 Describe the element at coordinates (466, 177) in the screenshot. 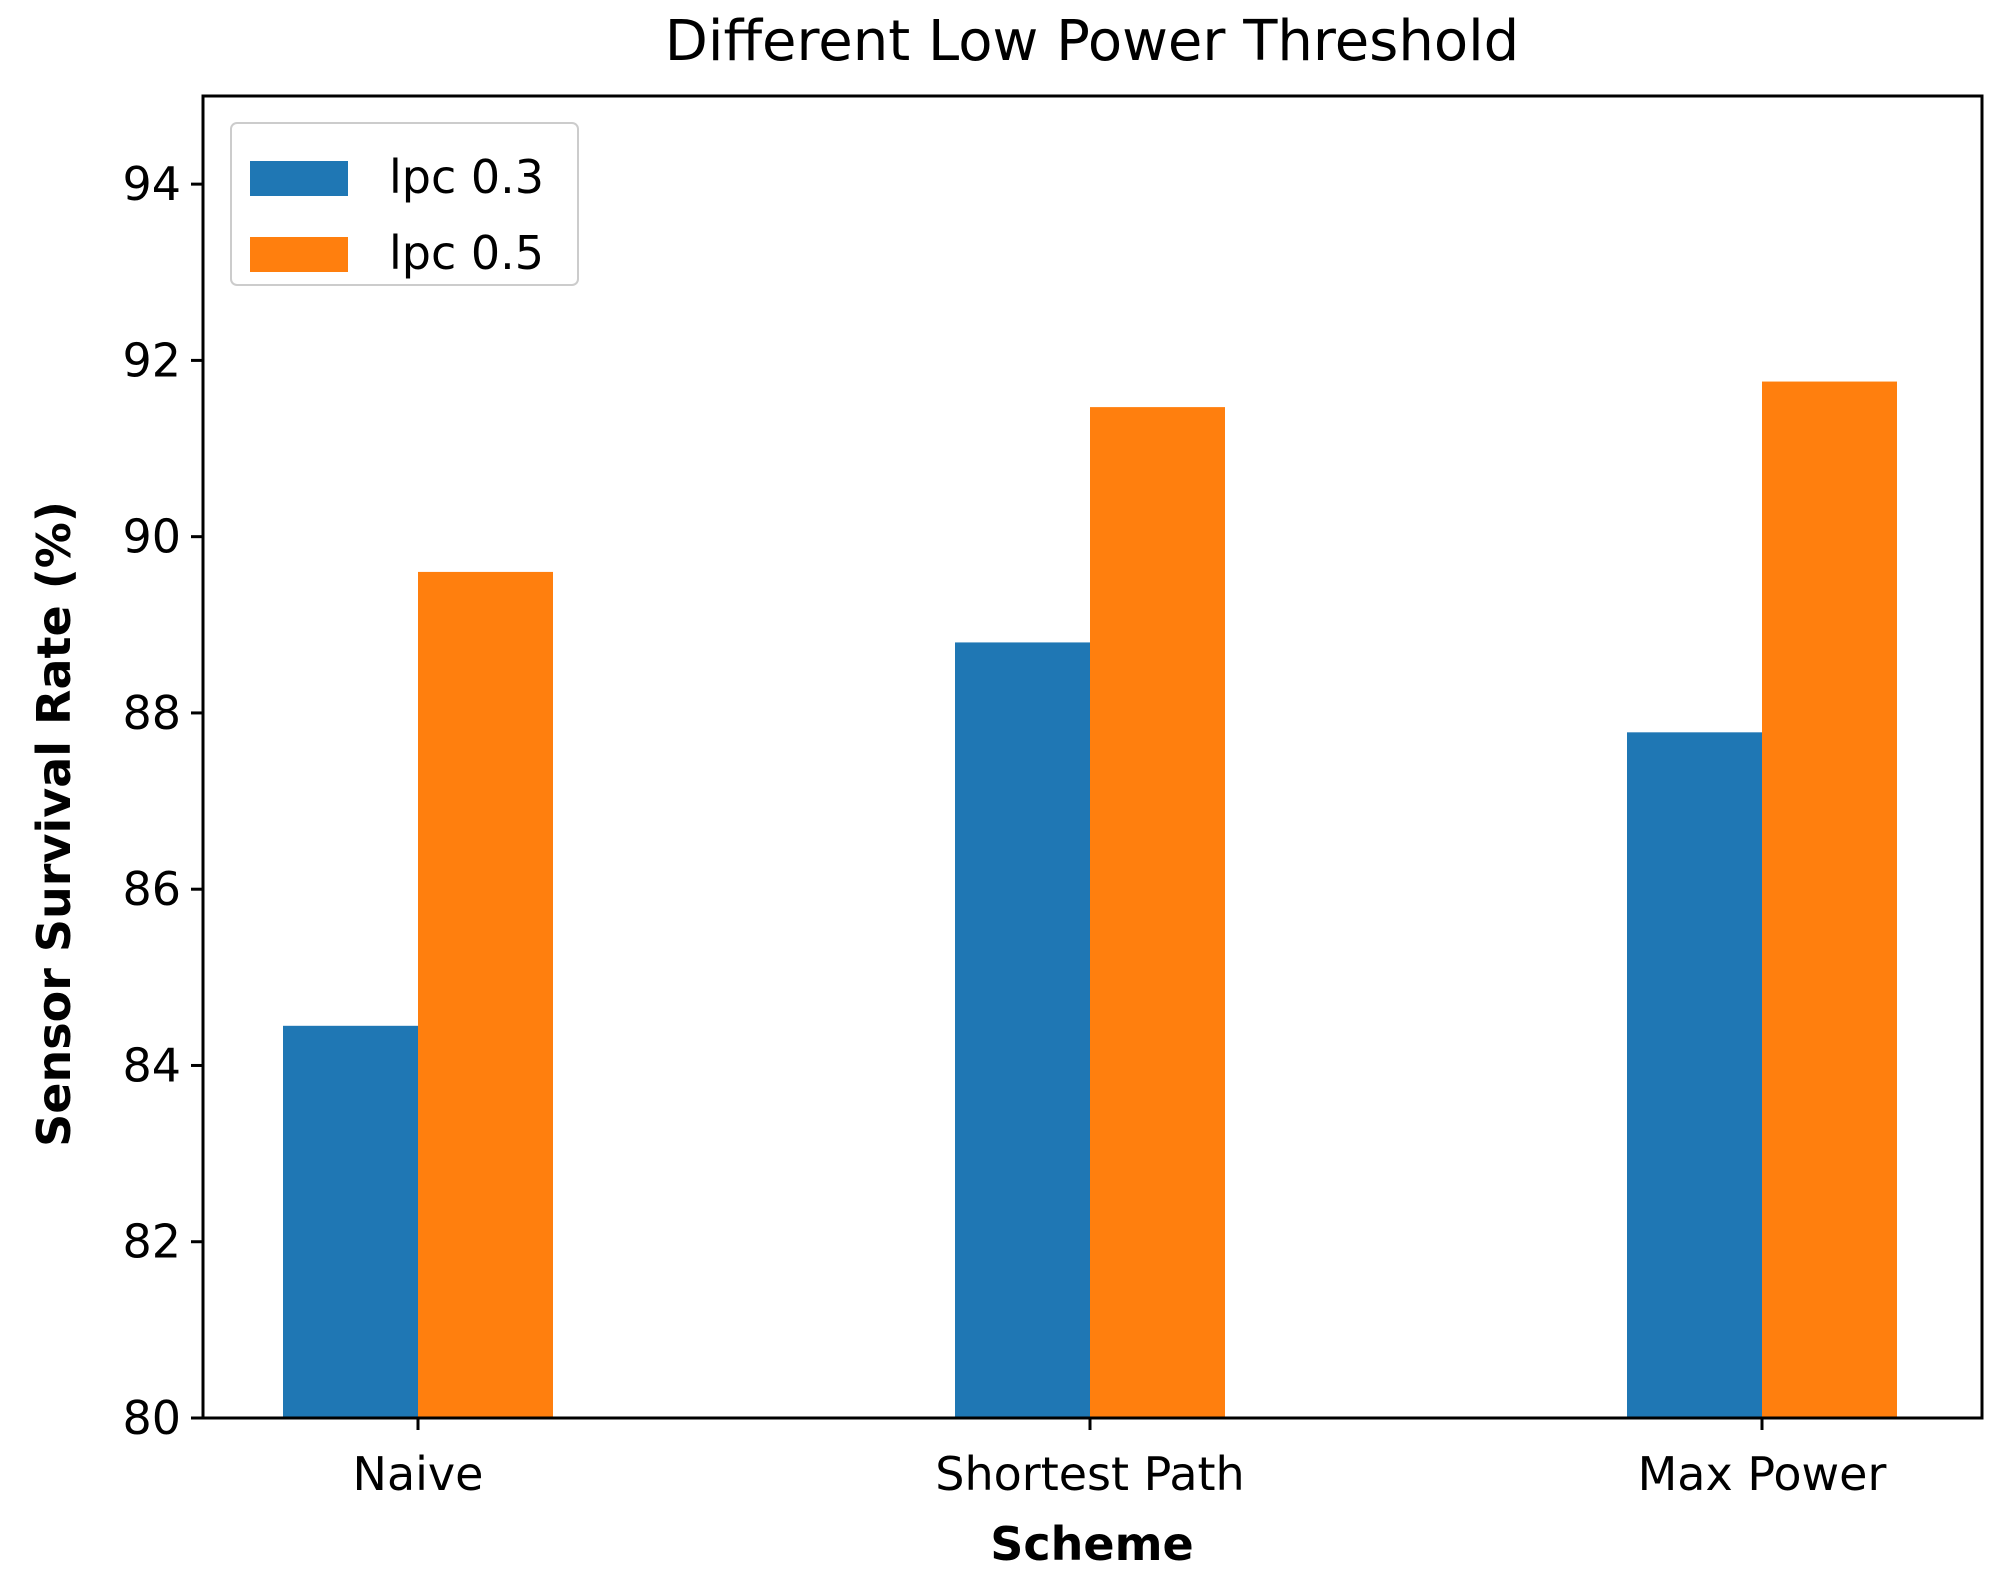

I see `legend-label: lpc 0.3` at that location.